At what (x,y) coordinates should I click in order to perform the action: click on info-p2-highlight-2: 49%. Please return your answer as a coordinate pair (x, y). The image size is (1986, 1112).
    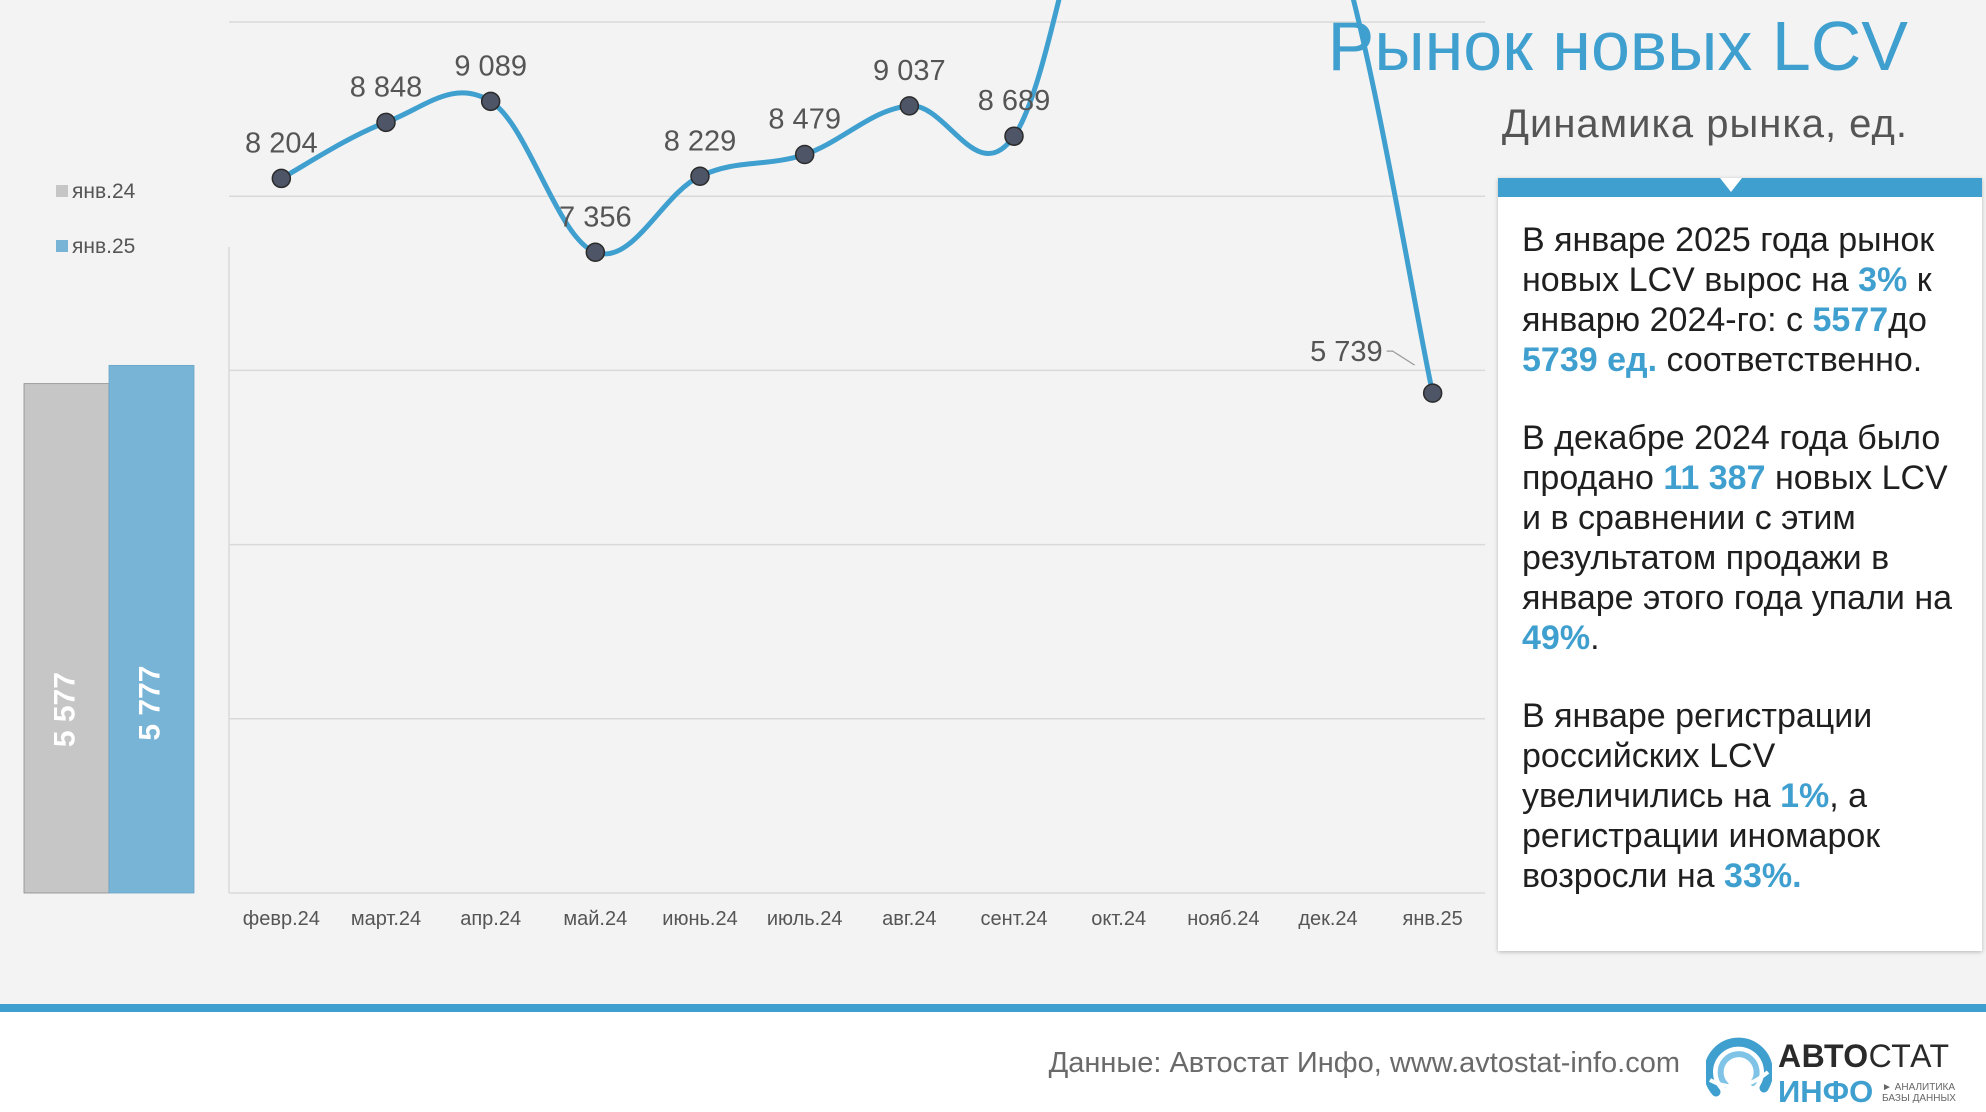
    Looking at the image, I should click on (1556, 638).